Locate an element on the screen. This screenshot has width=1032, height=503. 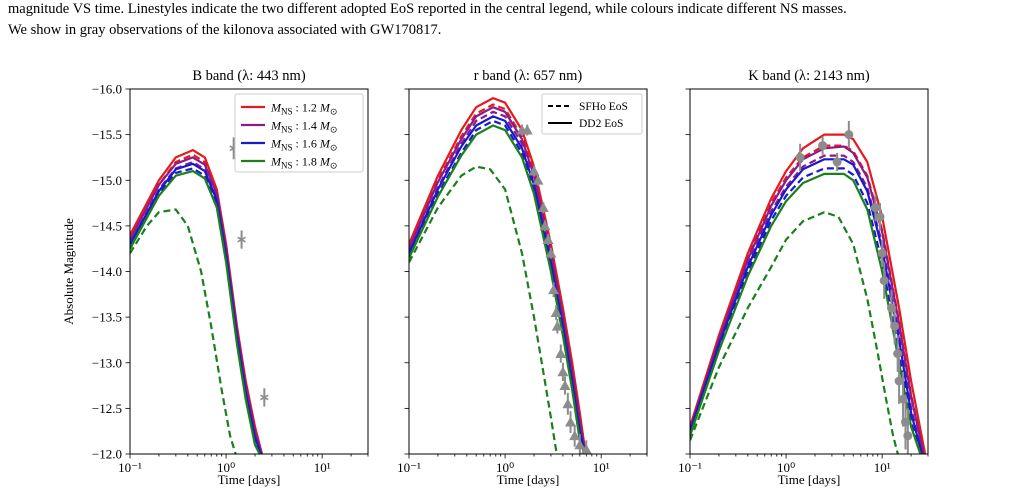
legend-entry-label: MNS : 1.6 M⊙ is located at coordinates (303, 145).